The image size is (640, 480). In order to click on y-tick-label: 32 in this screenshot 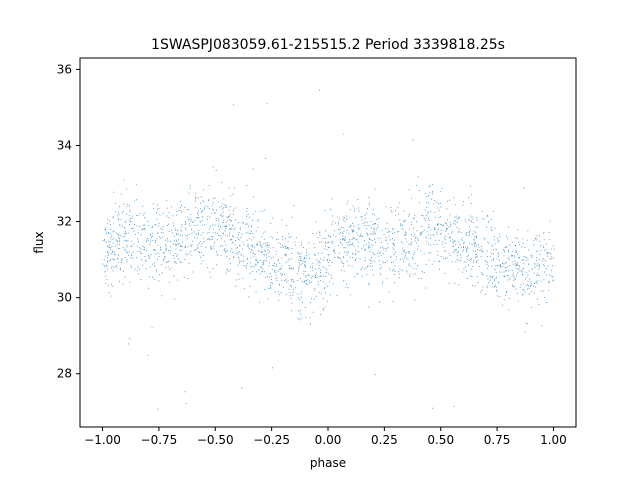, I will do `click(64, 222)`.